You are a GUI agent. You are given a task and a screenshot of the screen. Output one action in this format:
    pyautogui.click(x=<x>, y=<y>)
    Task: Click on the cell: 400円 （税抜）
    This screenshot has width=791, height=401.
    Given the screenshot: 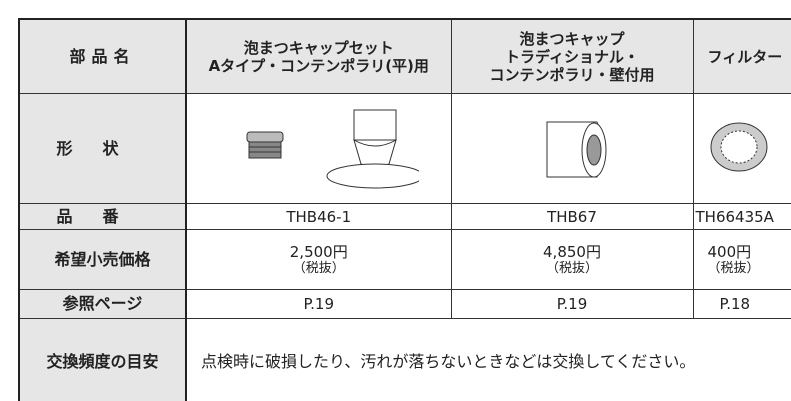 What is the action you would take?
    pyautogui.click(x=741, y=259)
    